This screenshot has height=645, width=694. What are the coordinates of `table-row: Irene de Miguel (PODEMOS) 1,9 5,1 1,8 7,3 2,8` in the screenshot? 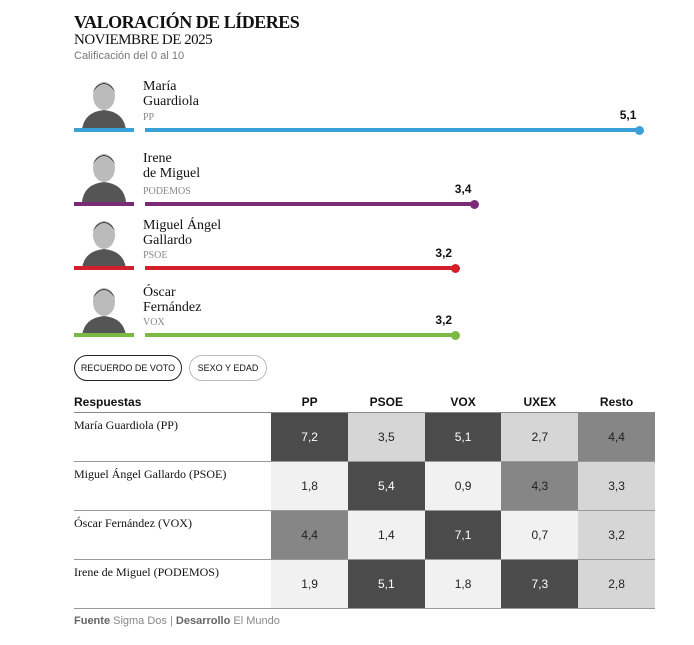 It's located at (364, 584).